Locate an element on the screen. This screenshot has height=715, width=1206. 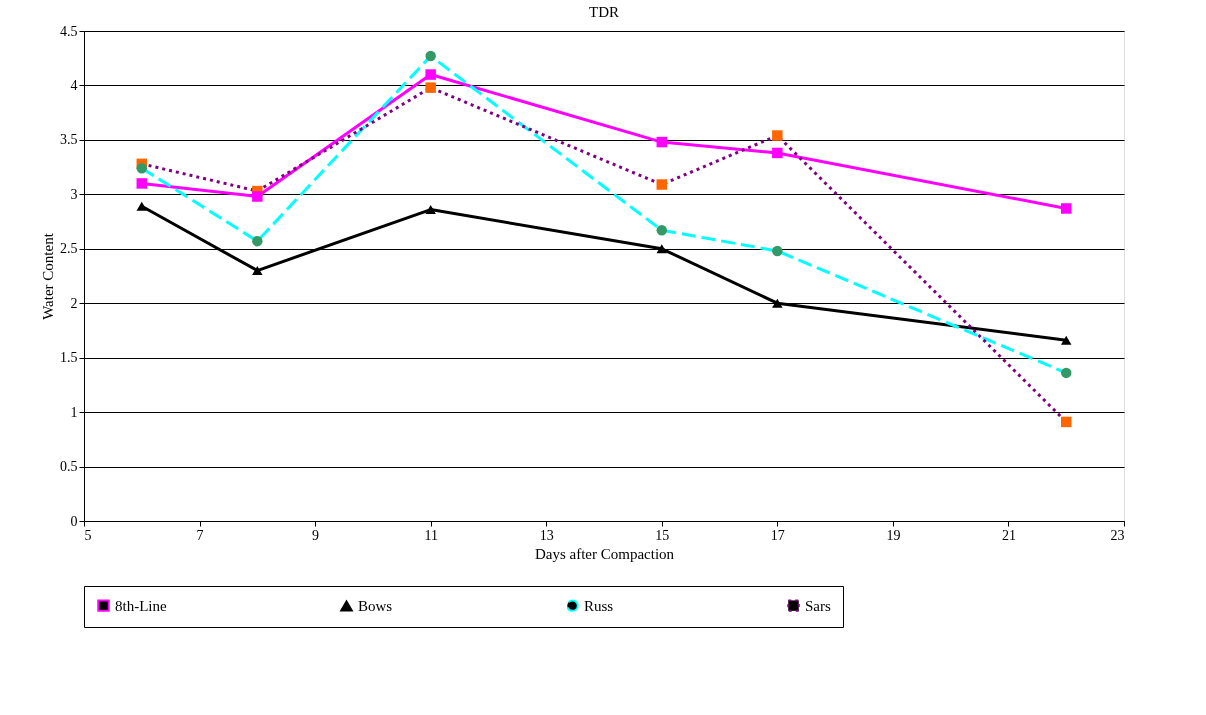
legend-label: Sars is located at coordinates (818, 605).